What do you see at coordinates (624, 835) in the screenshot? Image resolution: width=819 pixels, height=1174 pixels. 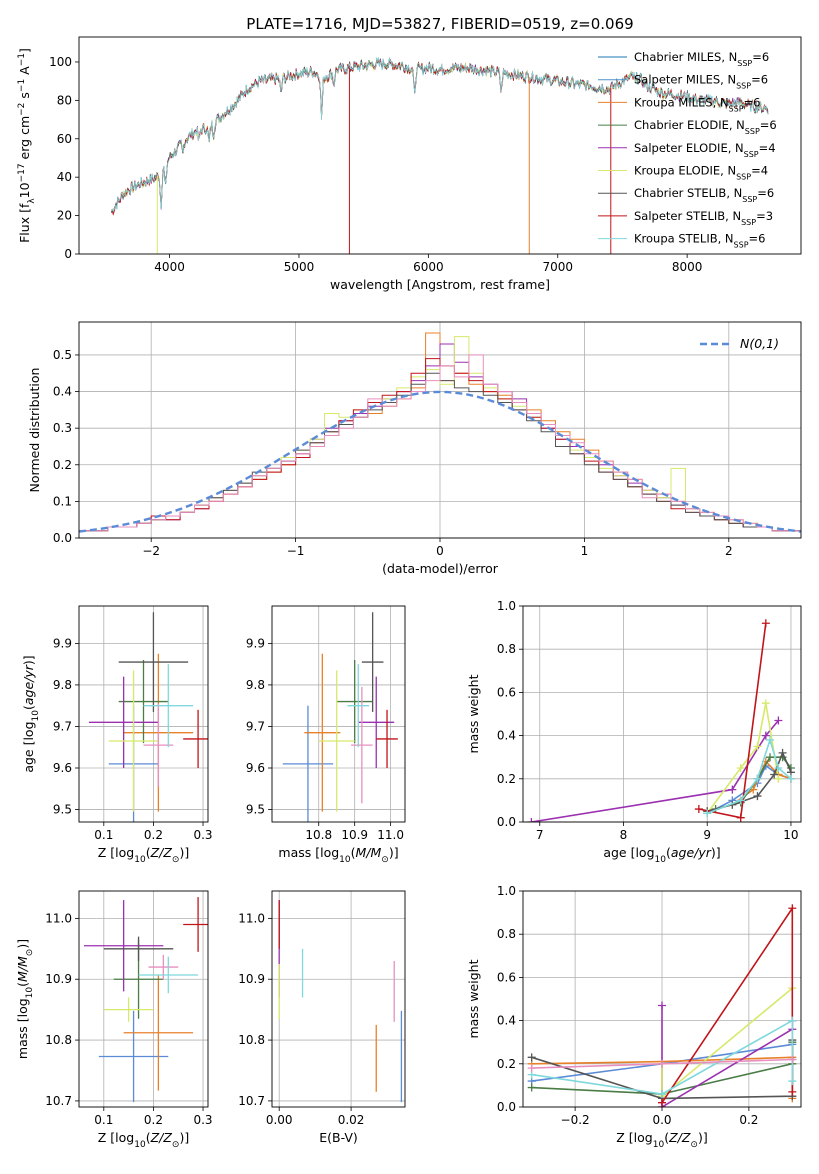 I see `x-tick-label: 8` at bounding box center [624, 835].